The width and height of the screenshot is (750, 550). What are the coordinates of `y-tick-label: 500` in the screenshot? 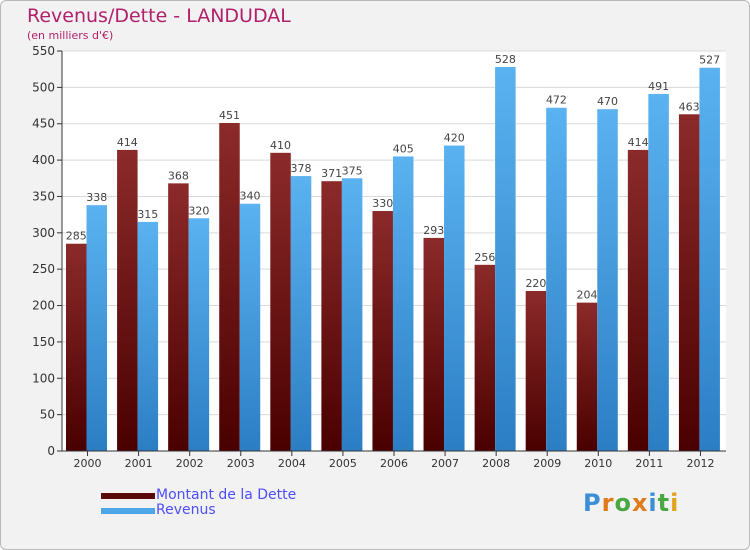 It's located at (43, 87).